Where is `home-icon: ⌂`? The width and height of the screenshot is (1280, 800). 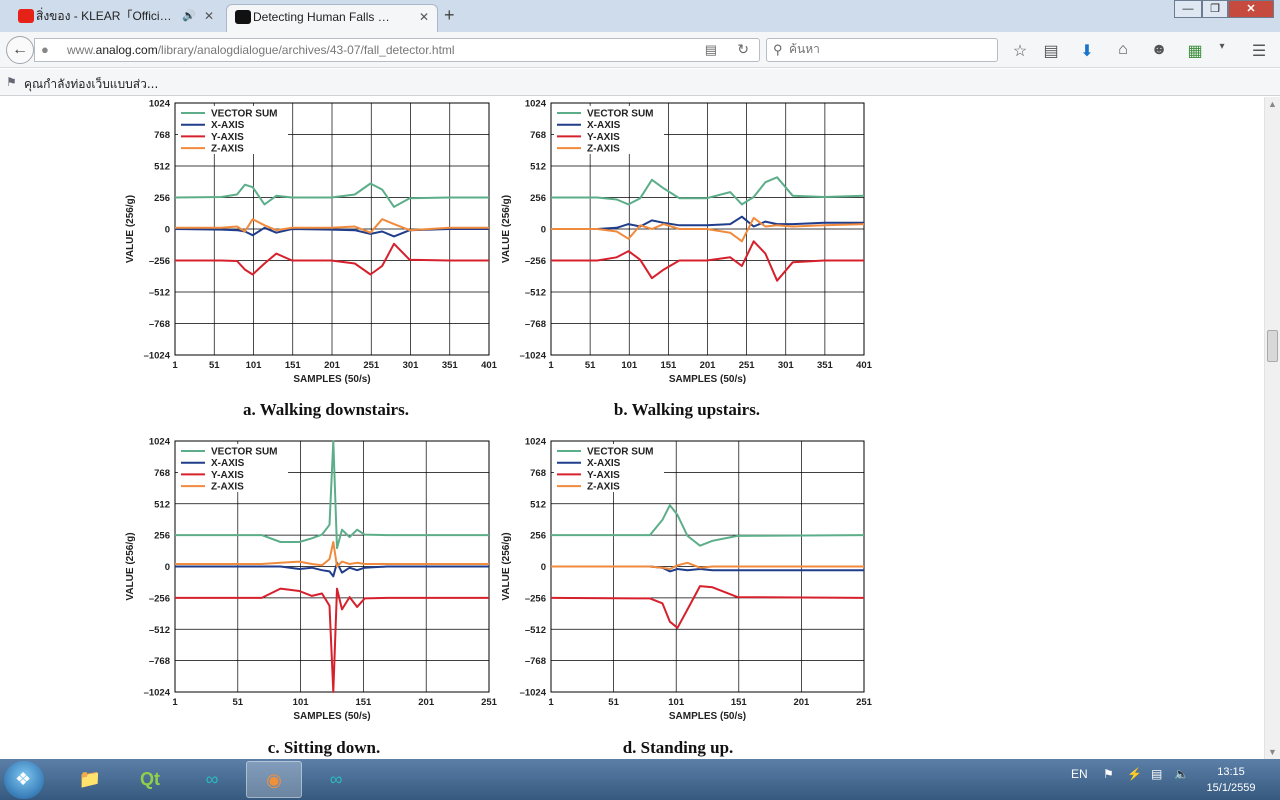
home-icon: ⌂ is located at coordinates (1123, 49).